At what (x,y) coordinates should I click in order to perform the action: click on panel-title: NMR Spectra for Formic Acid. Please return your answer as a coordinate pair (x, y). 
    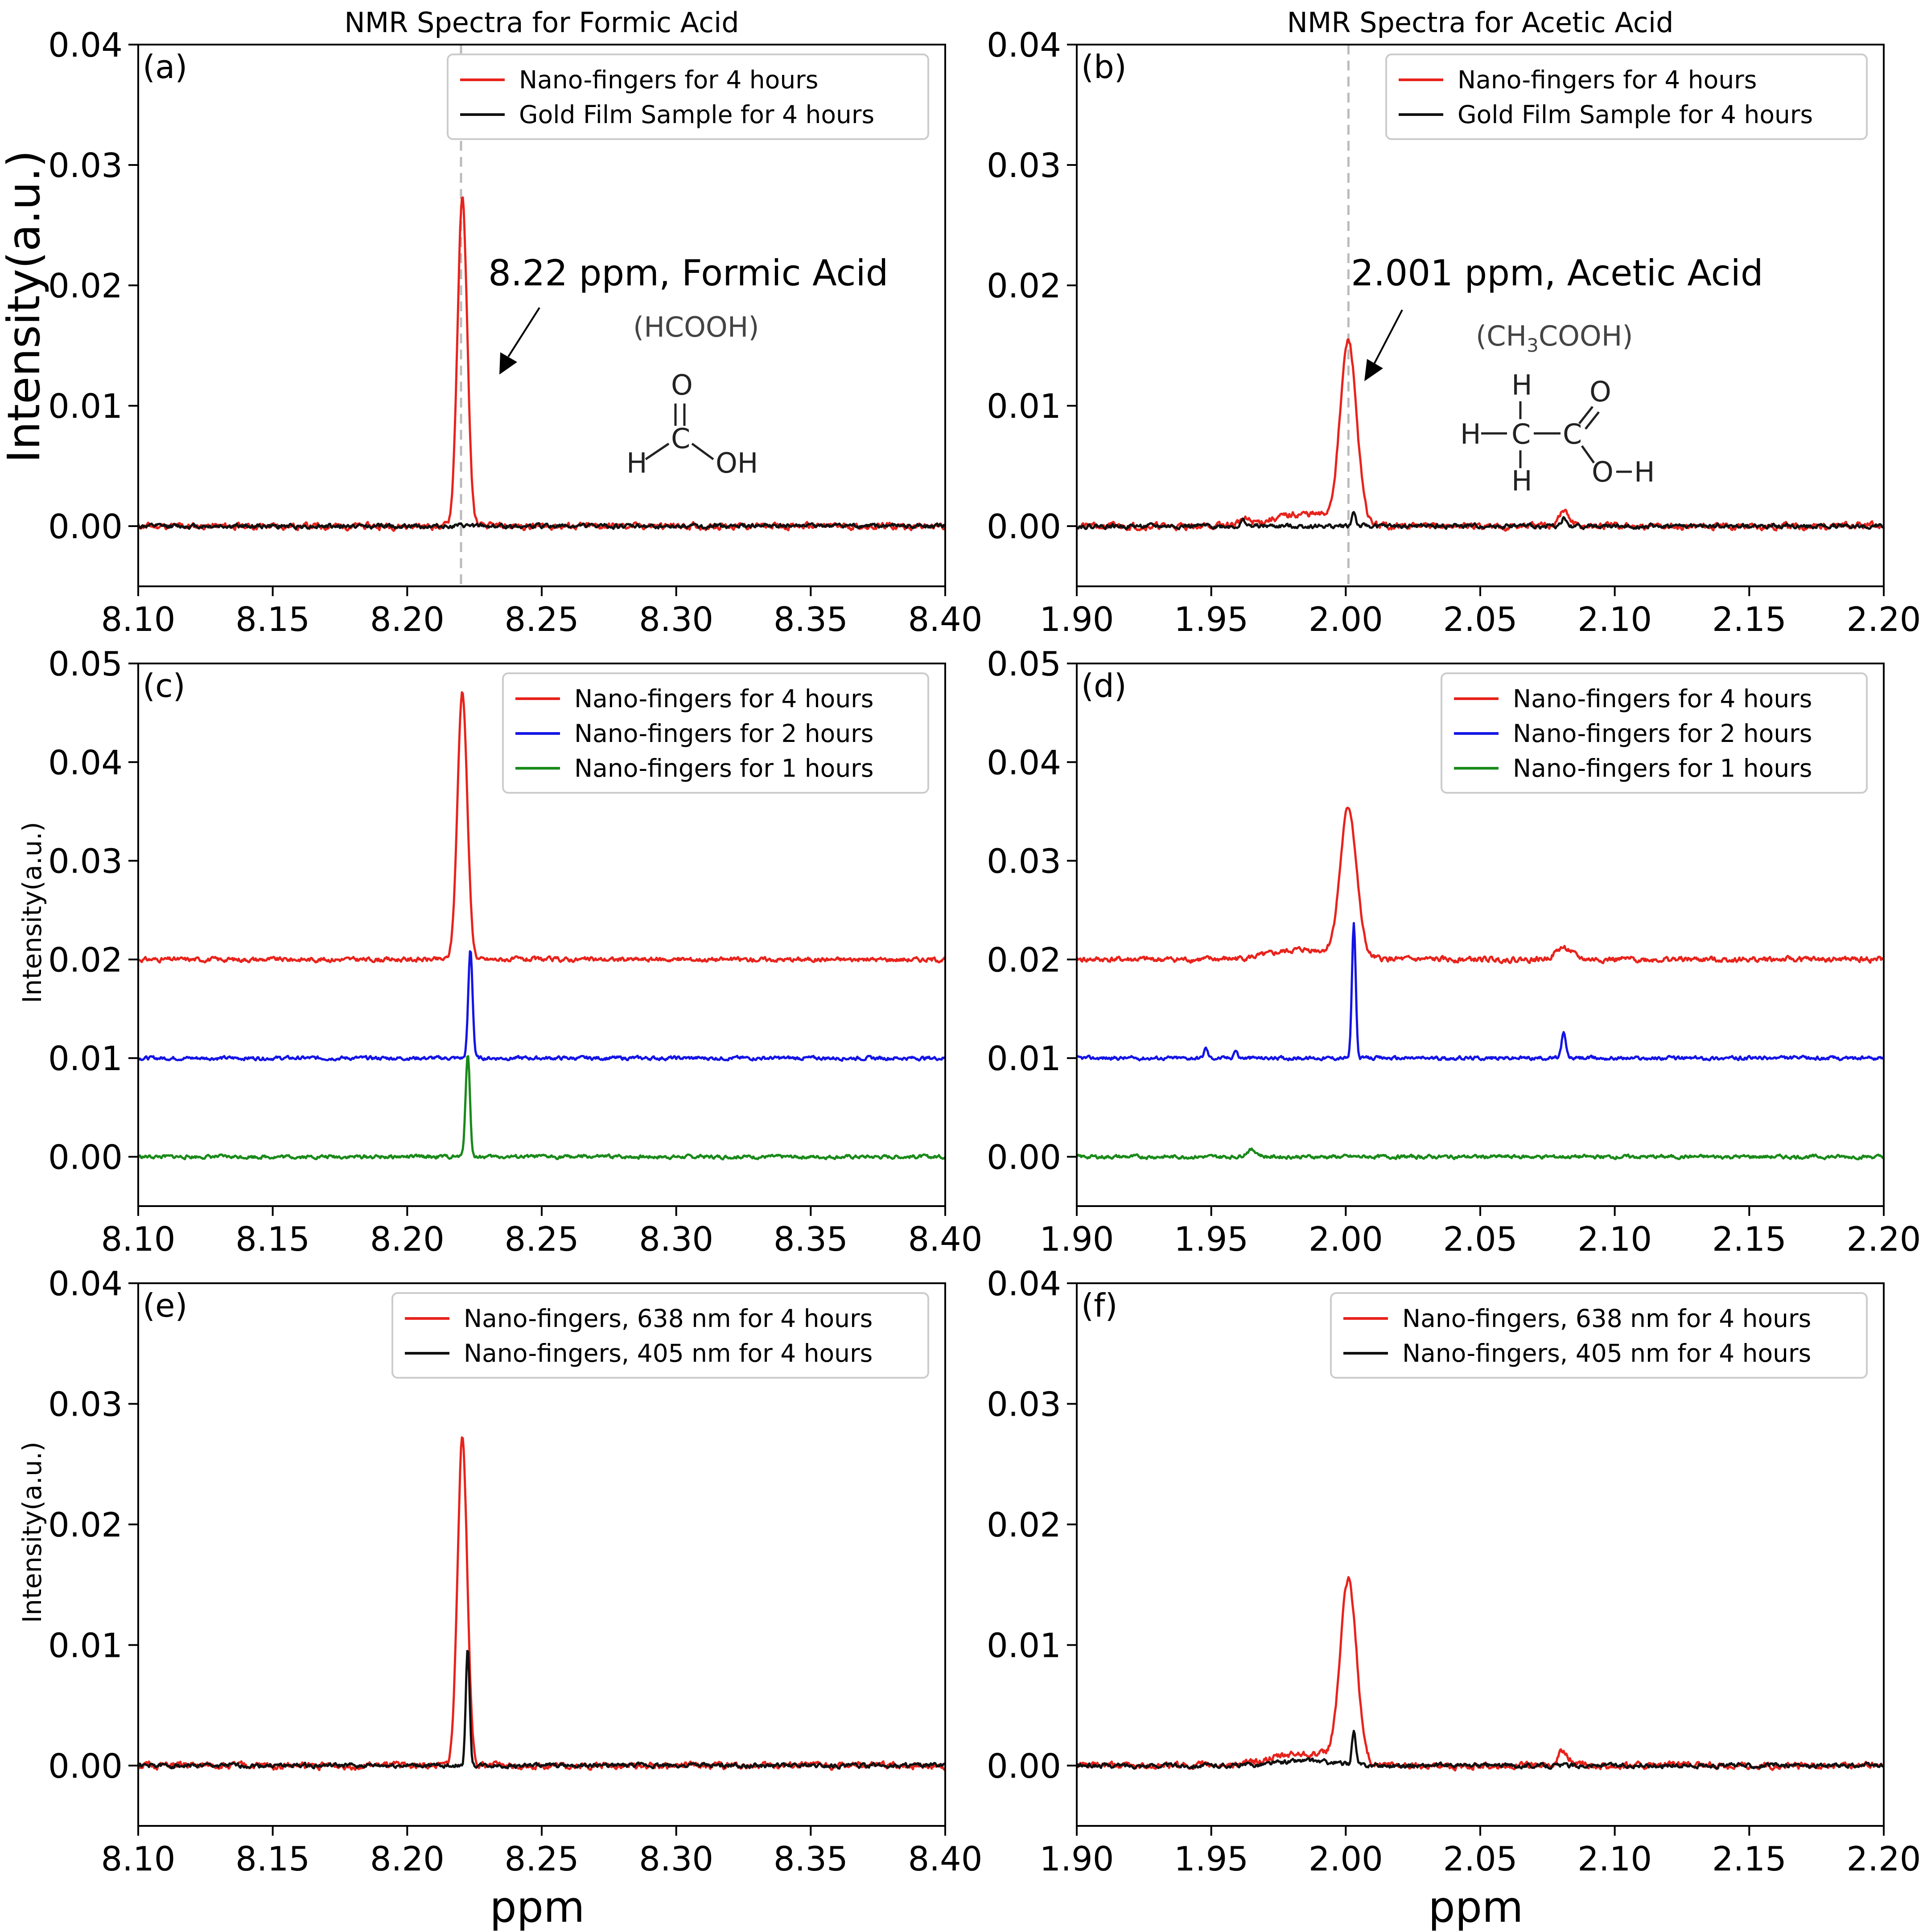
    Looking at the image, I should click on (541, 23).